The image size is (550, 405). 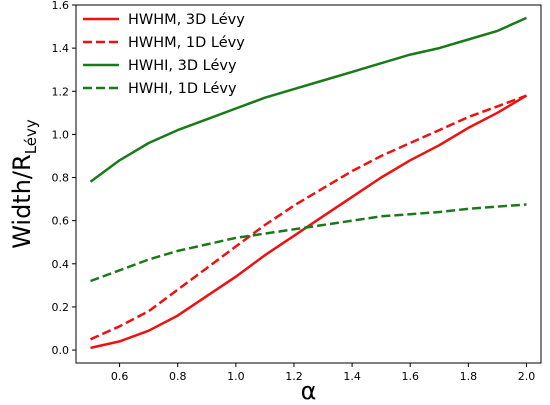 I want to click on y-tick-label: 1.6, so click(x=61, y=6).